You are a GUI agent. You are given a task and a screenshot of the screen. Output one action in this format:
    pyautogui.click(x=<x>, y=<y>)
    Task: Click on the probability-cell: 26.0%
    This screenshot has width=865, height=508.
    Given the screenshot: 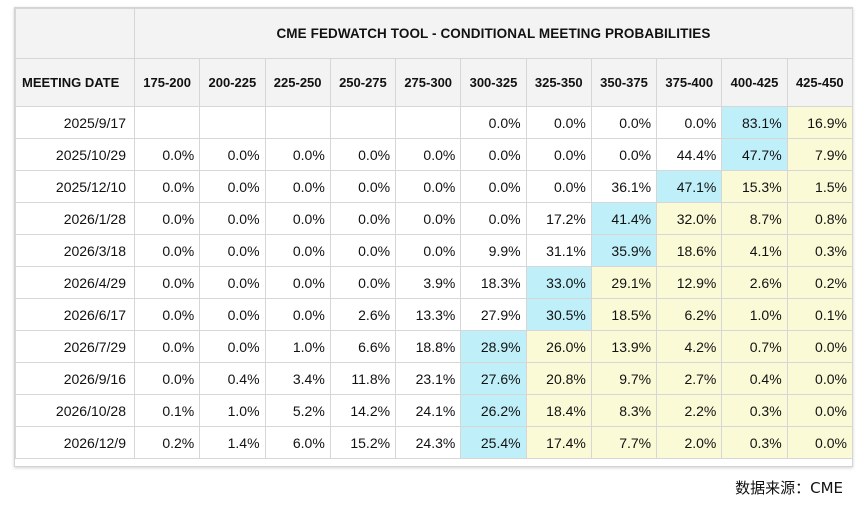 What is the action you would take?
    pyautogui.click(x=558, y=346)
    